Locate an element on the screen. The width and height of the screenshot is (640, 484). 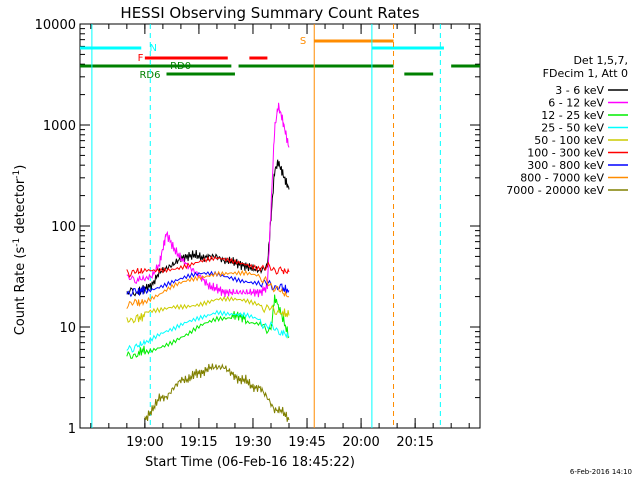
y-axis-label-sup2: -1 is located at coordinates (17, 174).